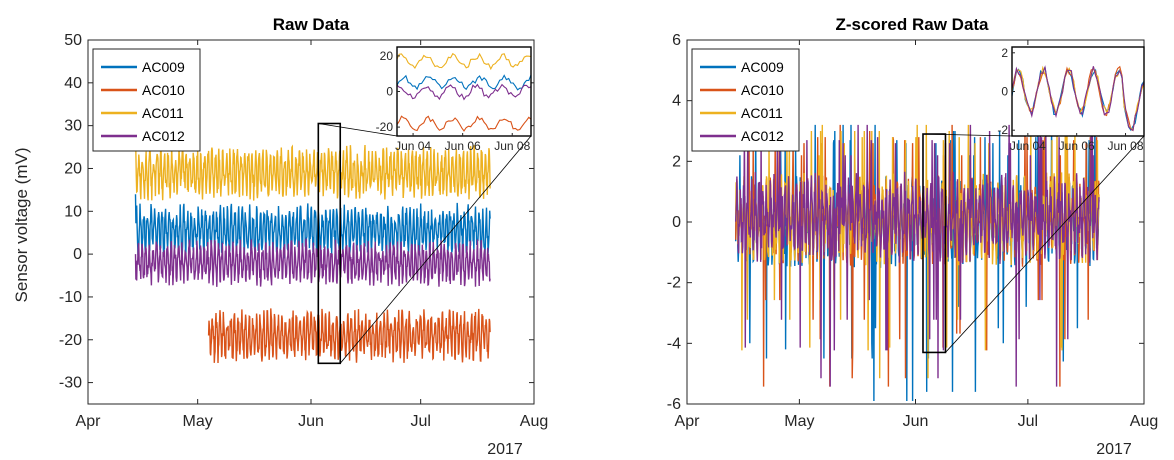  I want to click on y-tick-label: -4, so click(674, 343).